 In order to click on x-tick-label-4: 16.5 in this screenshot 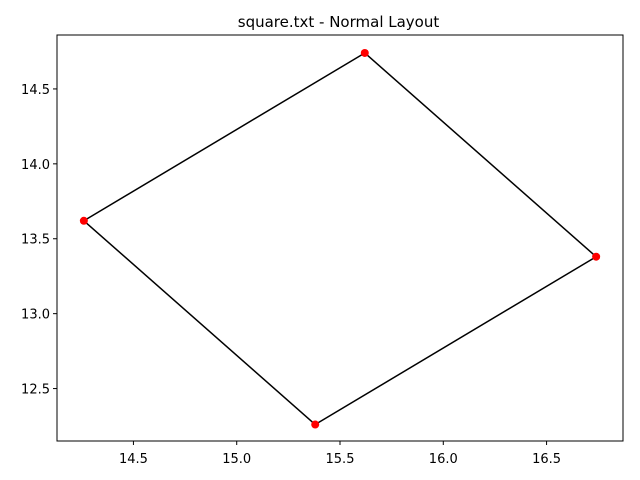, I will do `click(546, 459)`.